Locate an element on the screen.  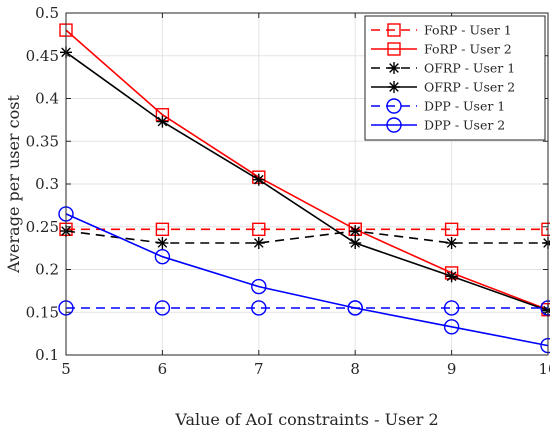
y-tick-label: 0.25 is located at coordinates (42, 227).